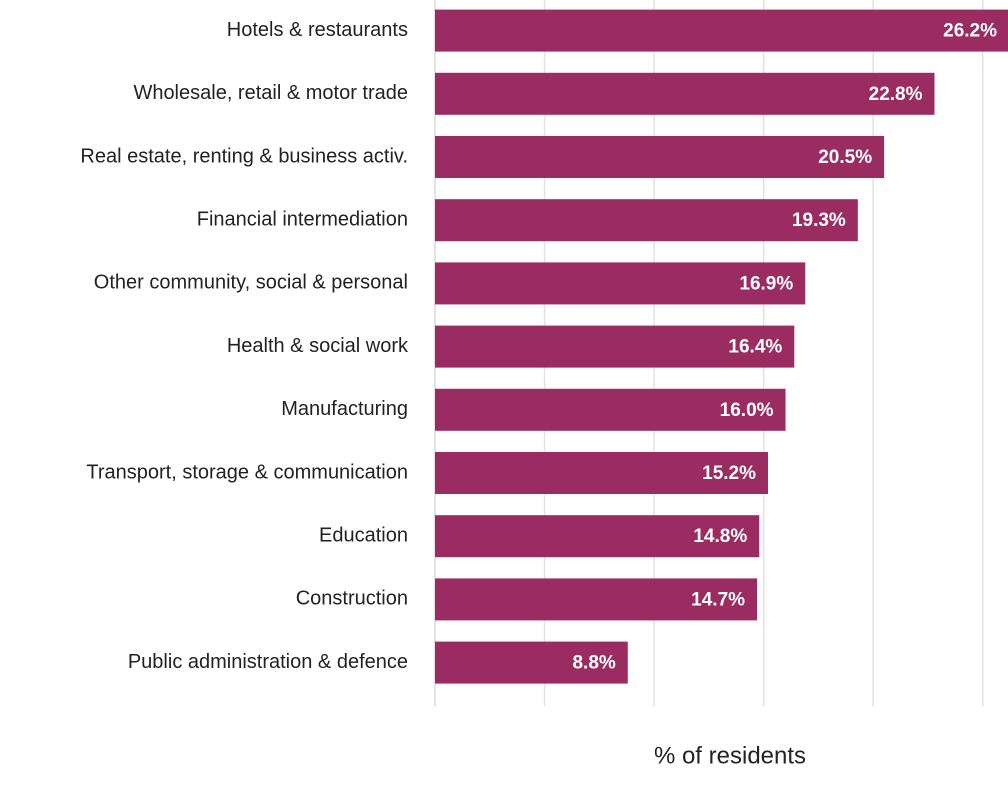  I want to click on category-label: Real estate, renting & business activ., so click(244, 156).